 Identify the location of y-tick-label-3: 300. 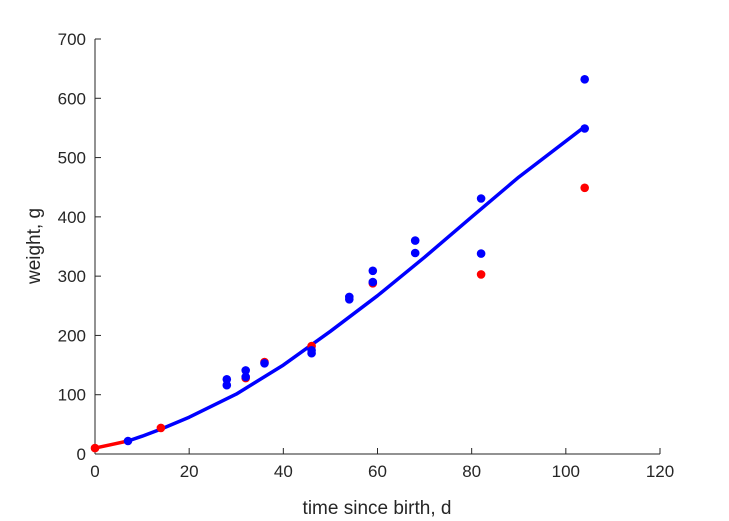
(72, 276).